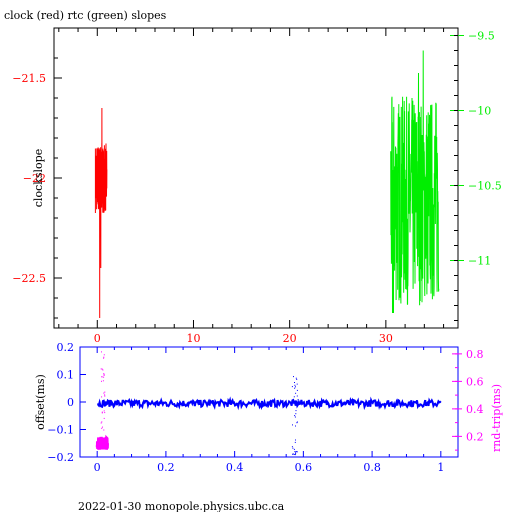 The image size is (512, 512). What do you see at coordinates (29, 78) in the screenshot?
I see `top-left-tick-label: −21.5` at bounding box center [29, 78].